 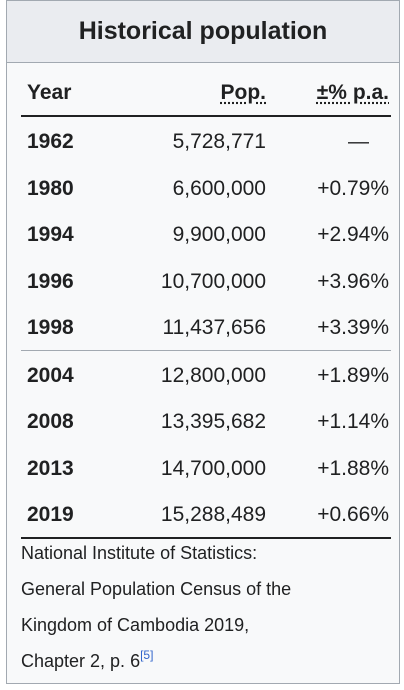 I want to click on cell-year: 1994, so click(x=50, y=234).